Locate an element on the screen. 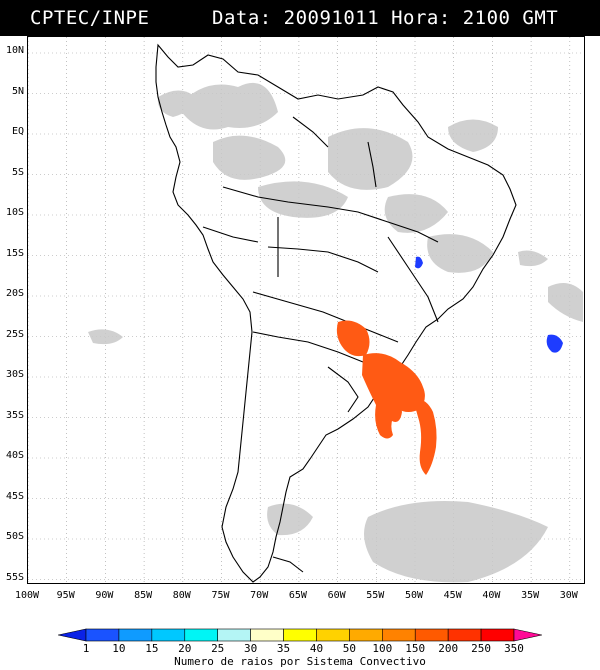 The height and width of the screenshot is (670, 600). colorbar-tick-label: 100 is located at coordinates (382, 648).